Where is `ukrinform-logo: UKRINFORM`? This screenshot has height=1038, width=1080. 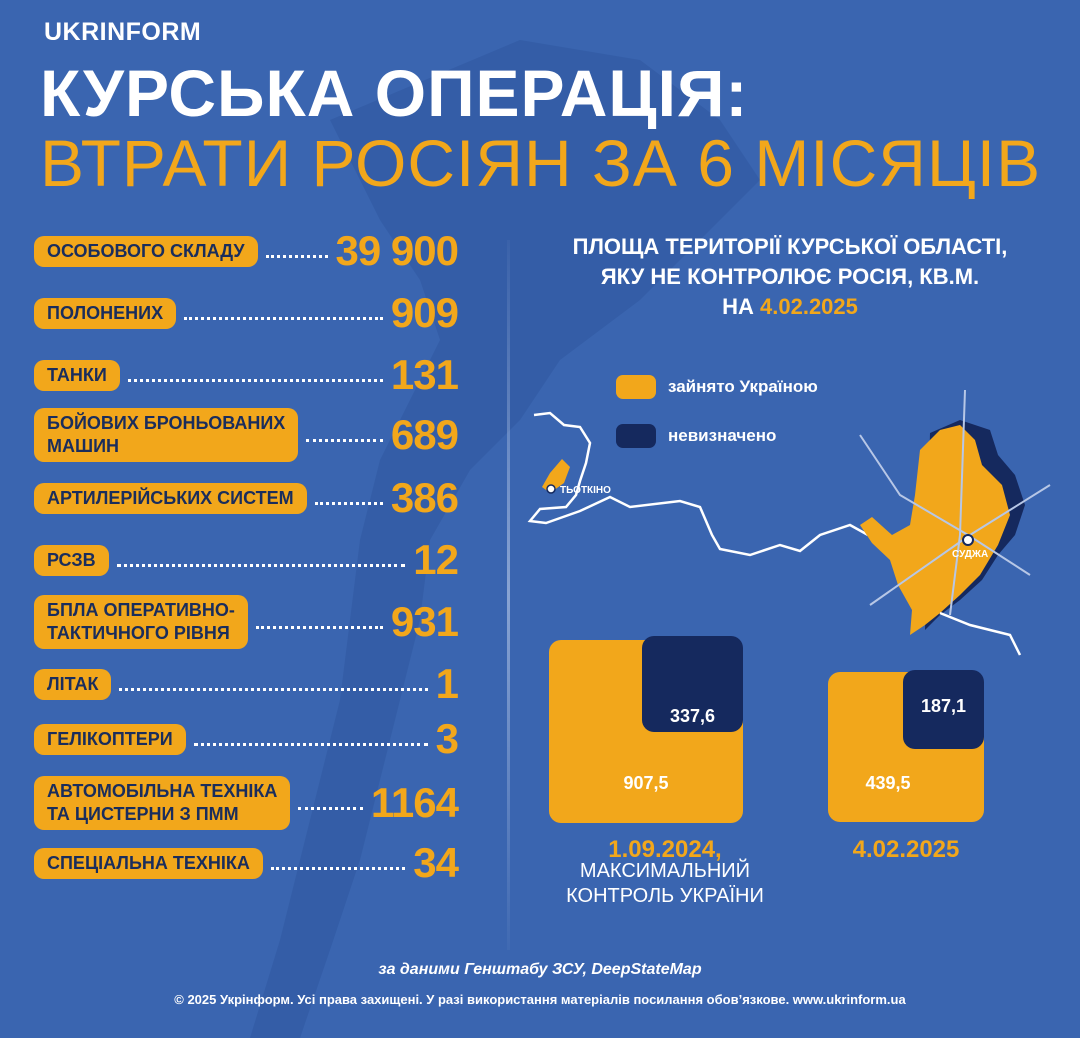 ukrinform-logo: UKRINFORM is located at coordinates (123, 32).